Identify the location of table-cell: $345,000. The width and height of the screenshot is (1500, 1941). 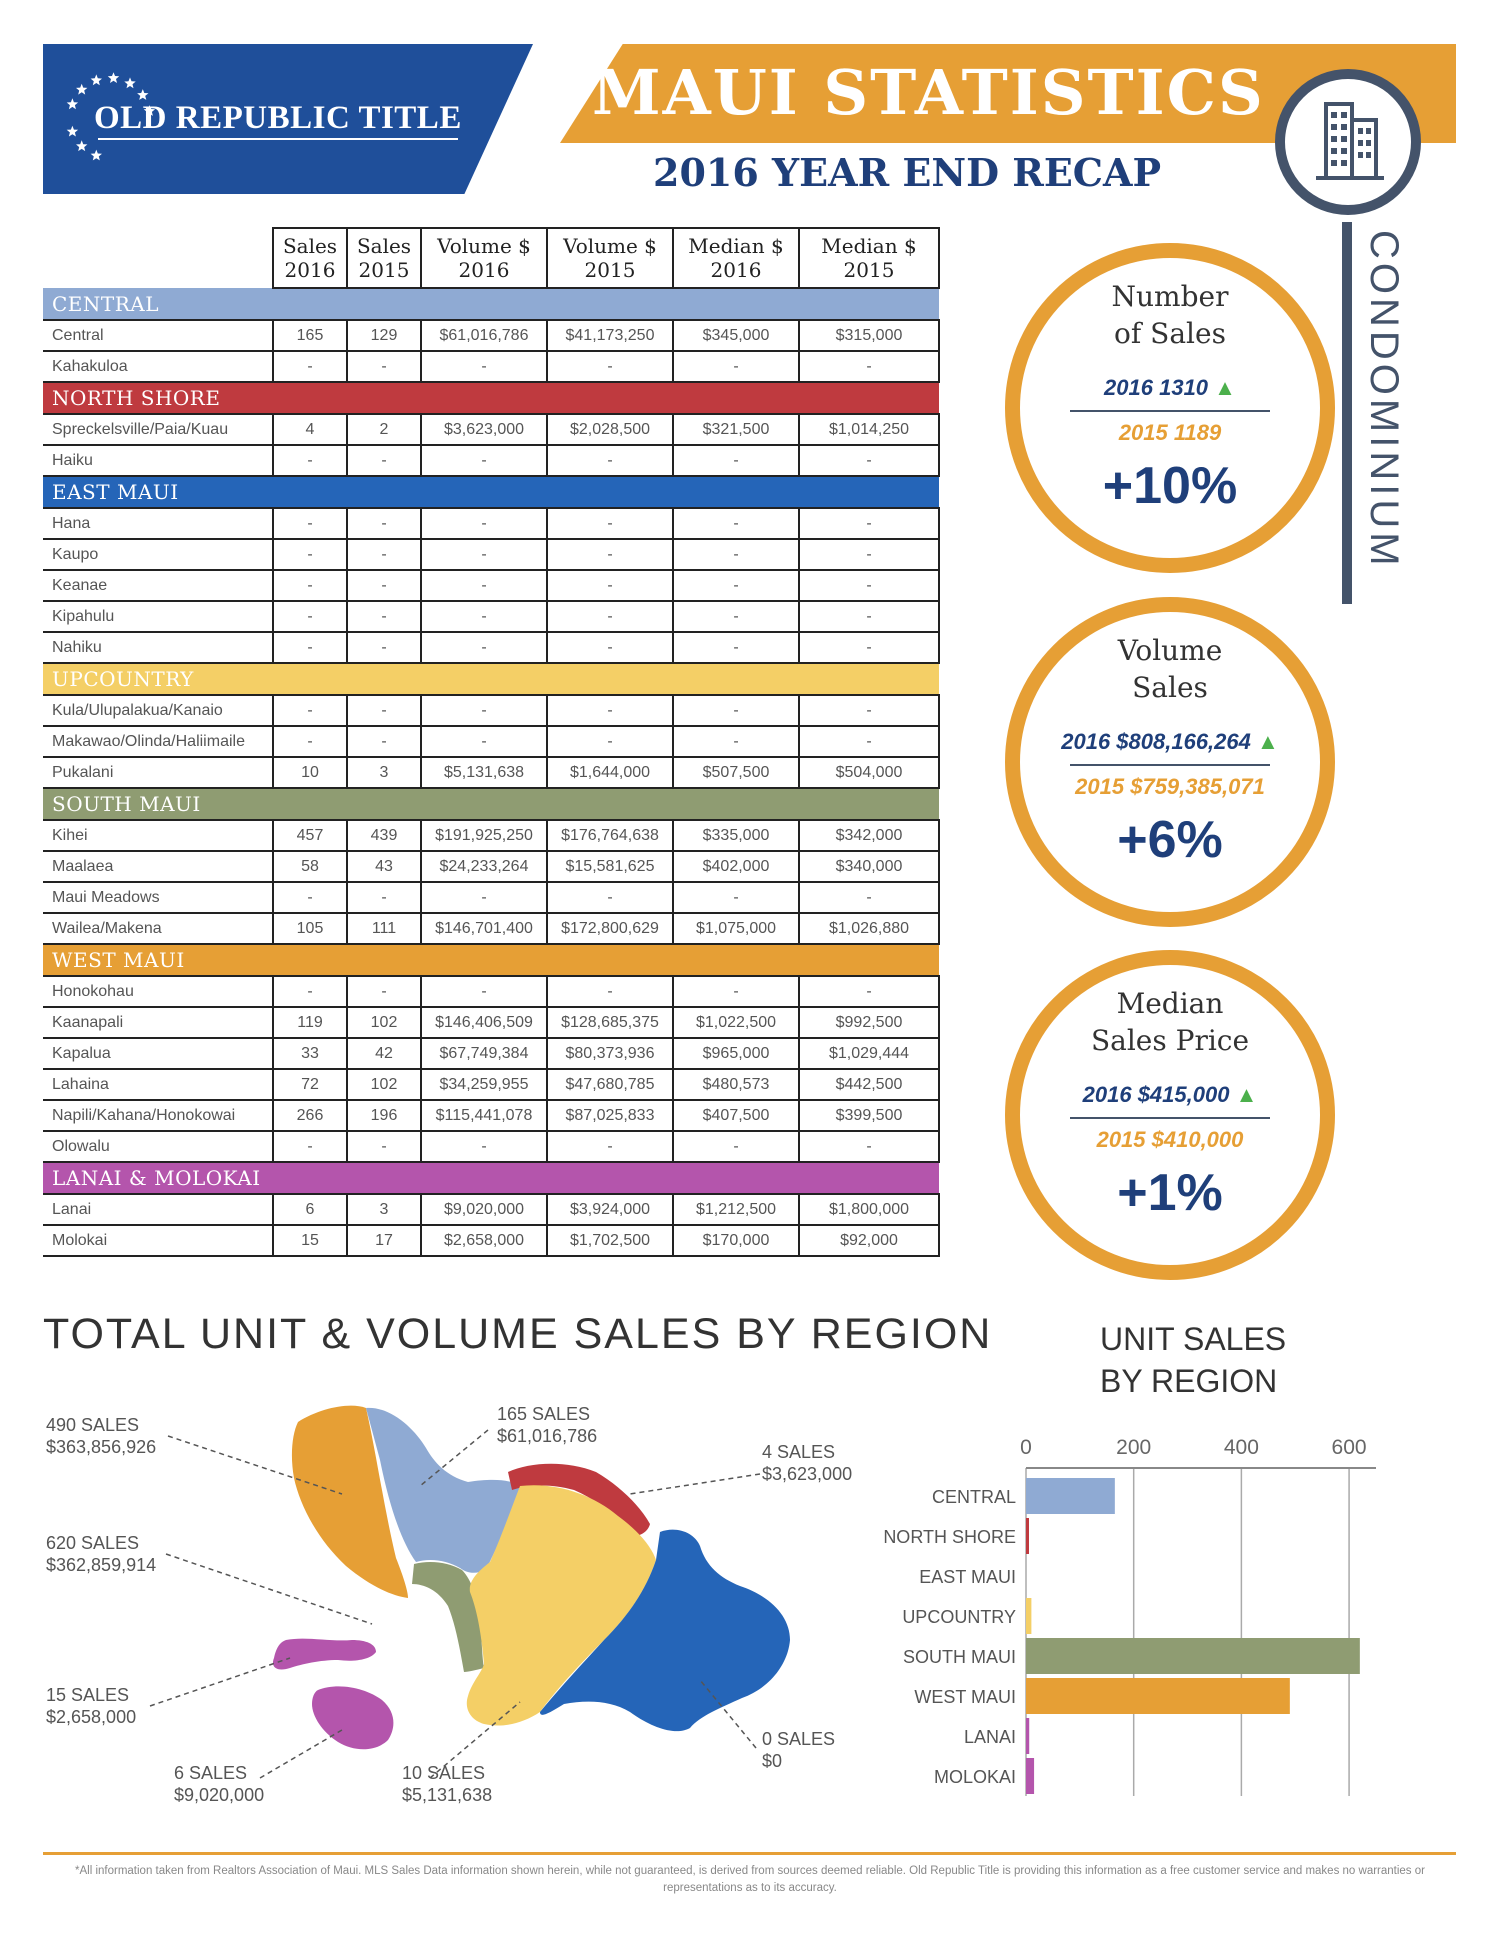
(736, 335).